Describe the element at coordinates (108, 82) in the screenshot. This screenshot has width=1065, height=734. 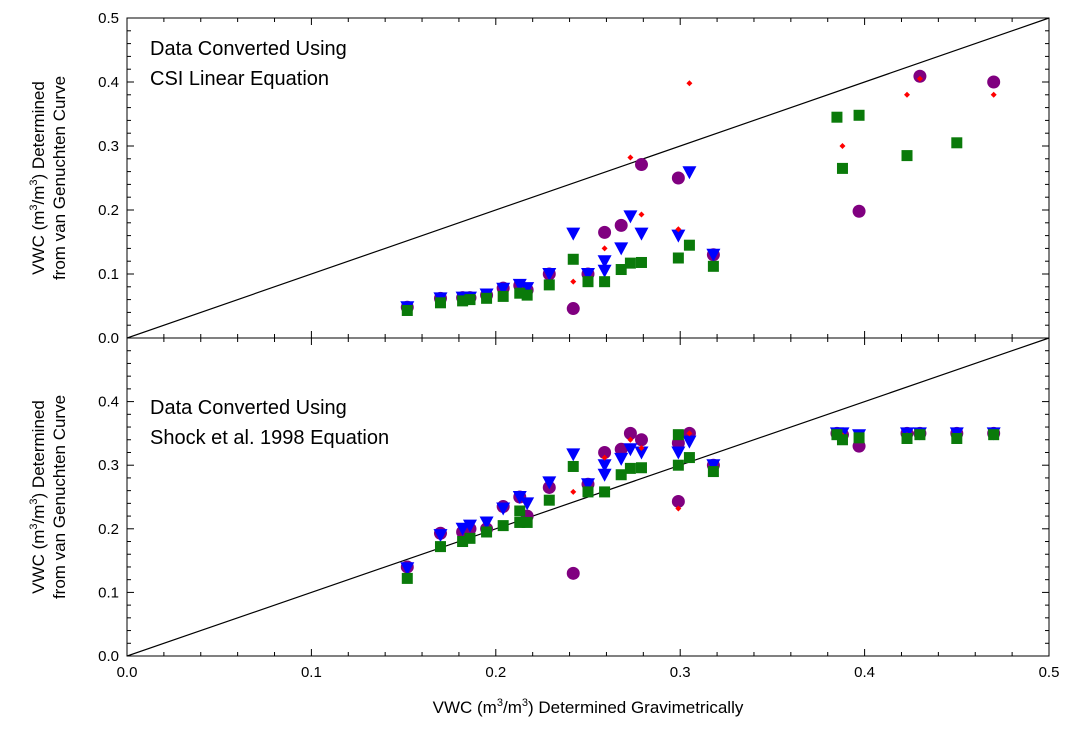
I see `top-y-tick-label: 0.4` at that location.